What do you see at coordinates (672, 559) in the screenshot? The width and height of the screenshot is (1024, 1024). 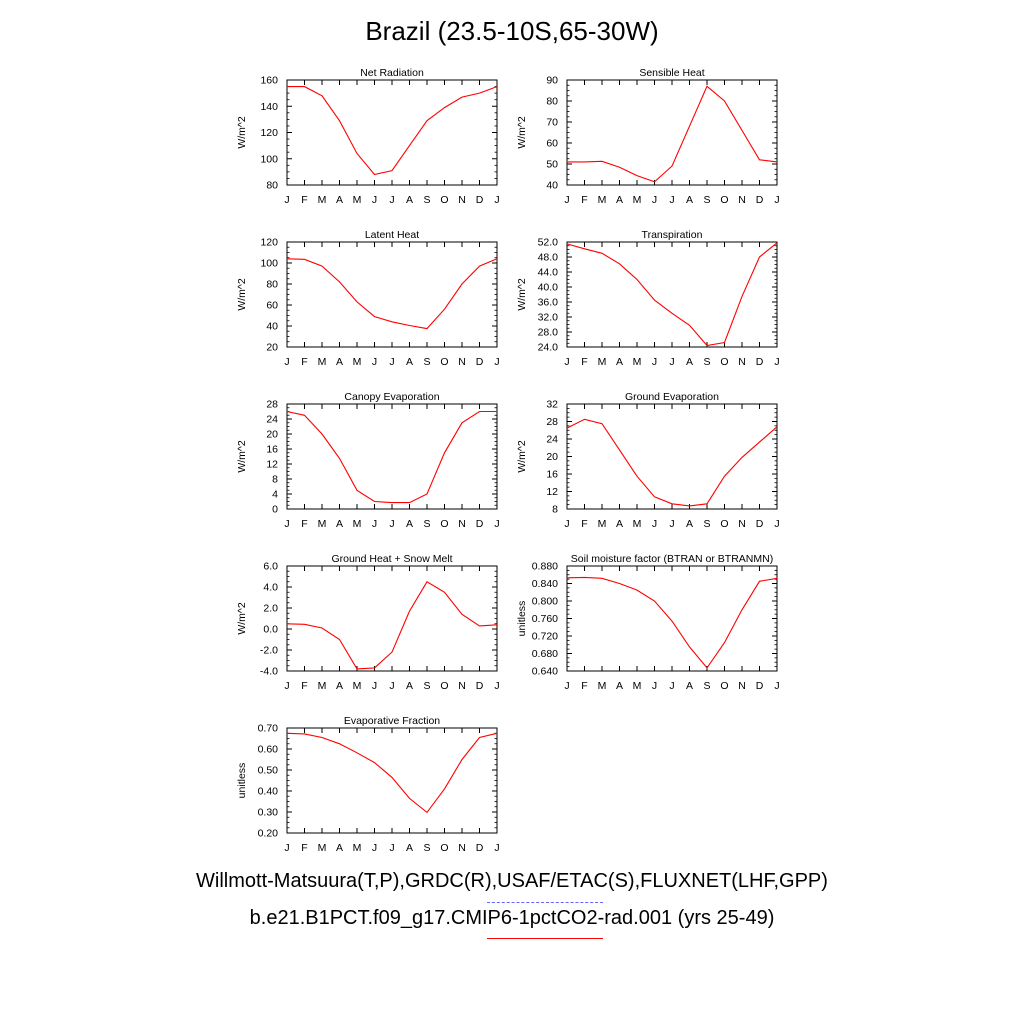 I see `panel-title: Soil moisture factor (BTRAN or BTRANMN)` at bounding box center [672, 559].